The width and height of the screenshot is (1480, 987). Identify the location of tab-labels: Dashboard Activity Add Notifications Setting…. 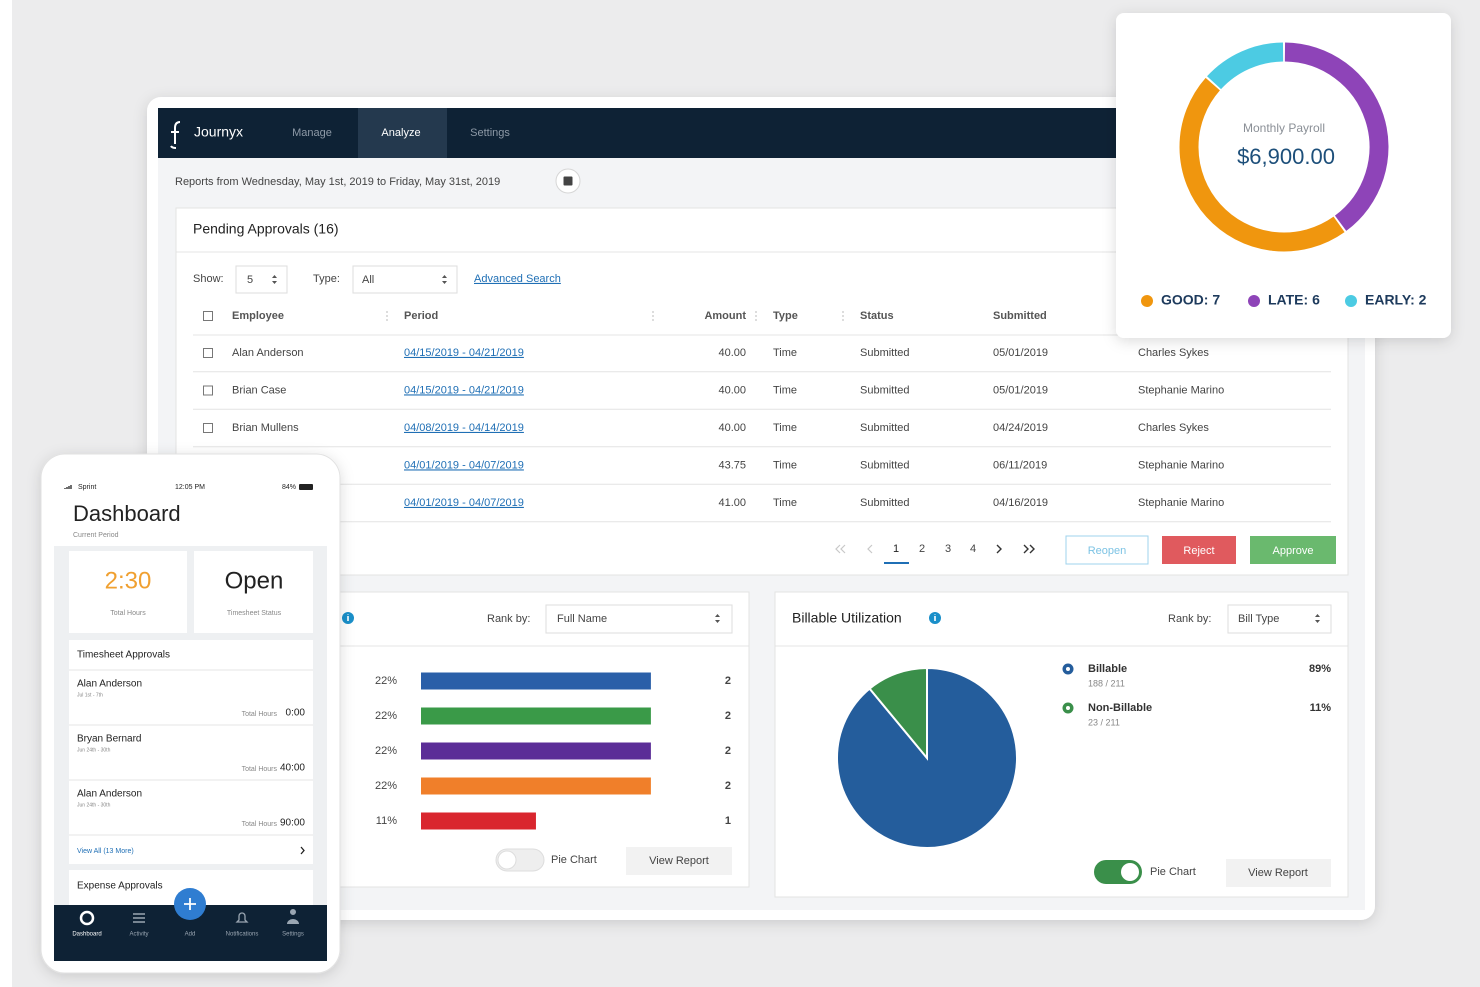
(188, 935).